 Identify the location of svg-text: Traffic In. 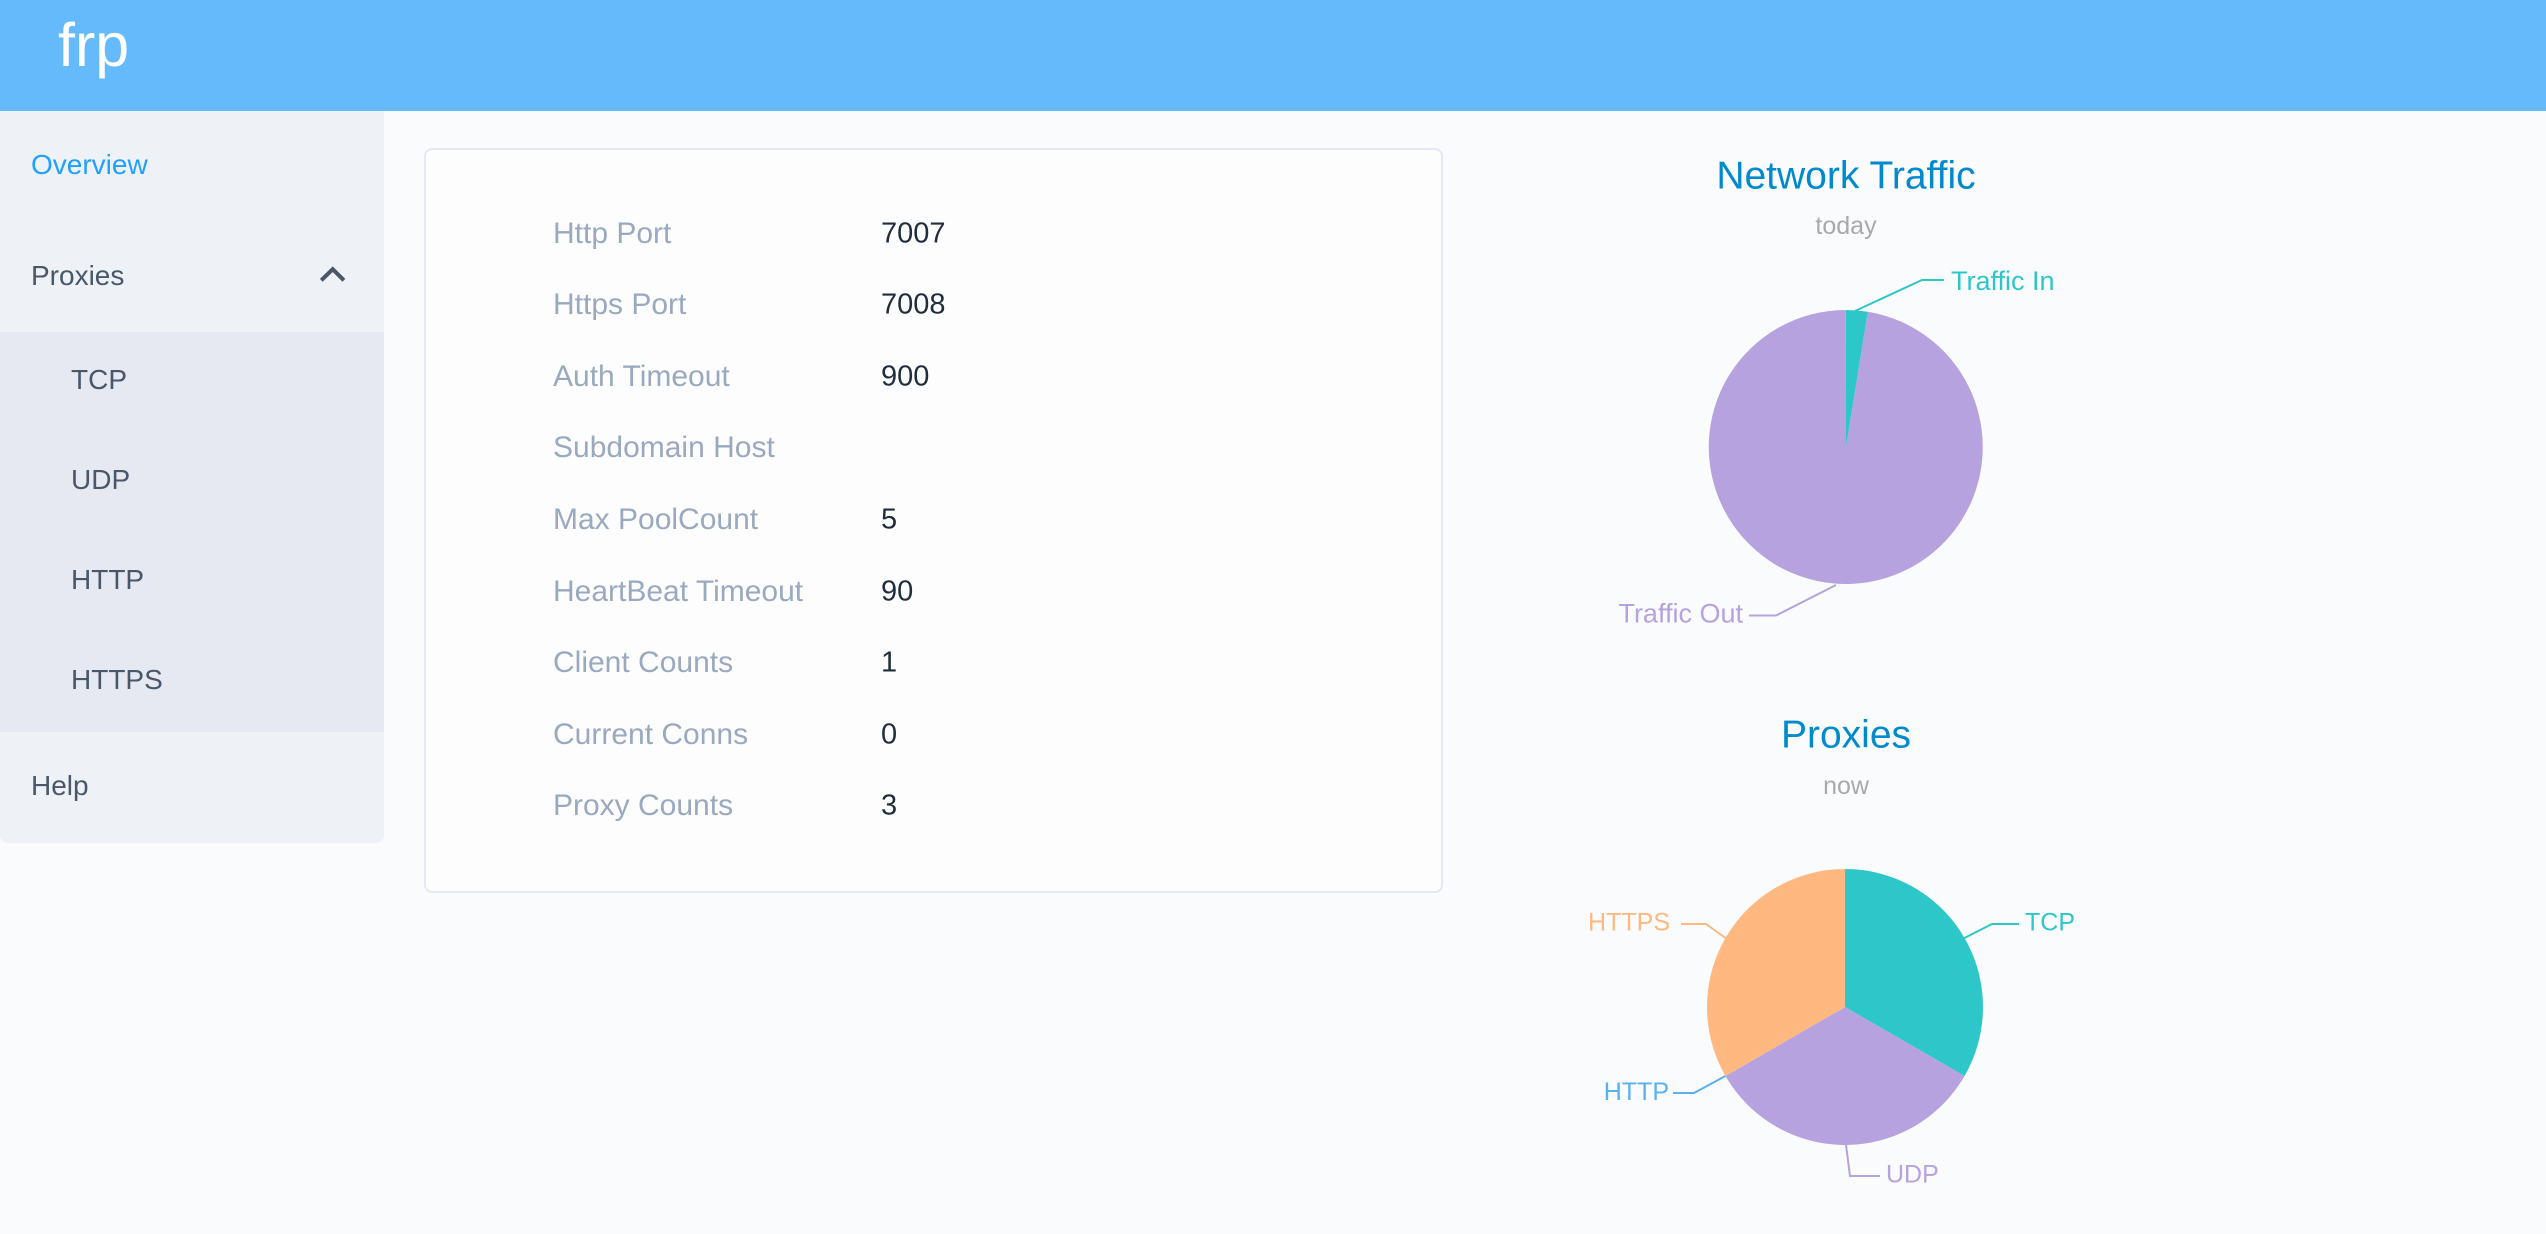
(2003, 281).